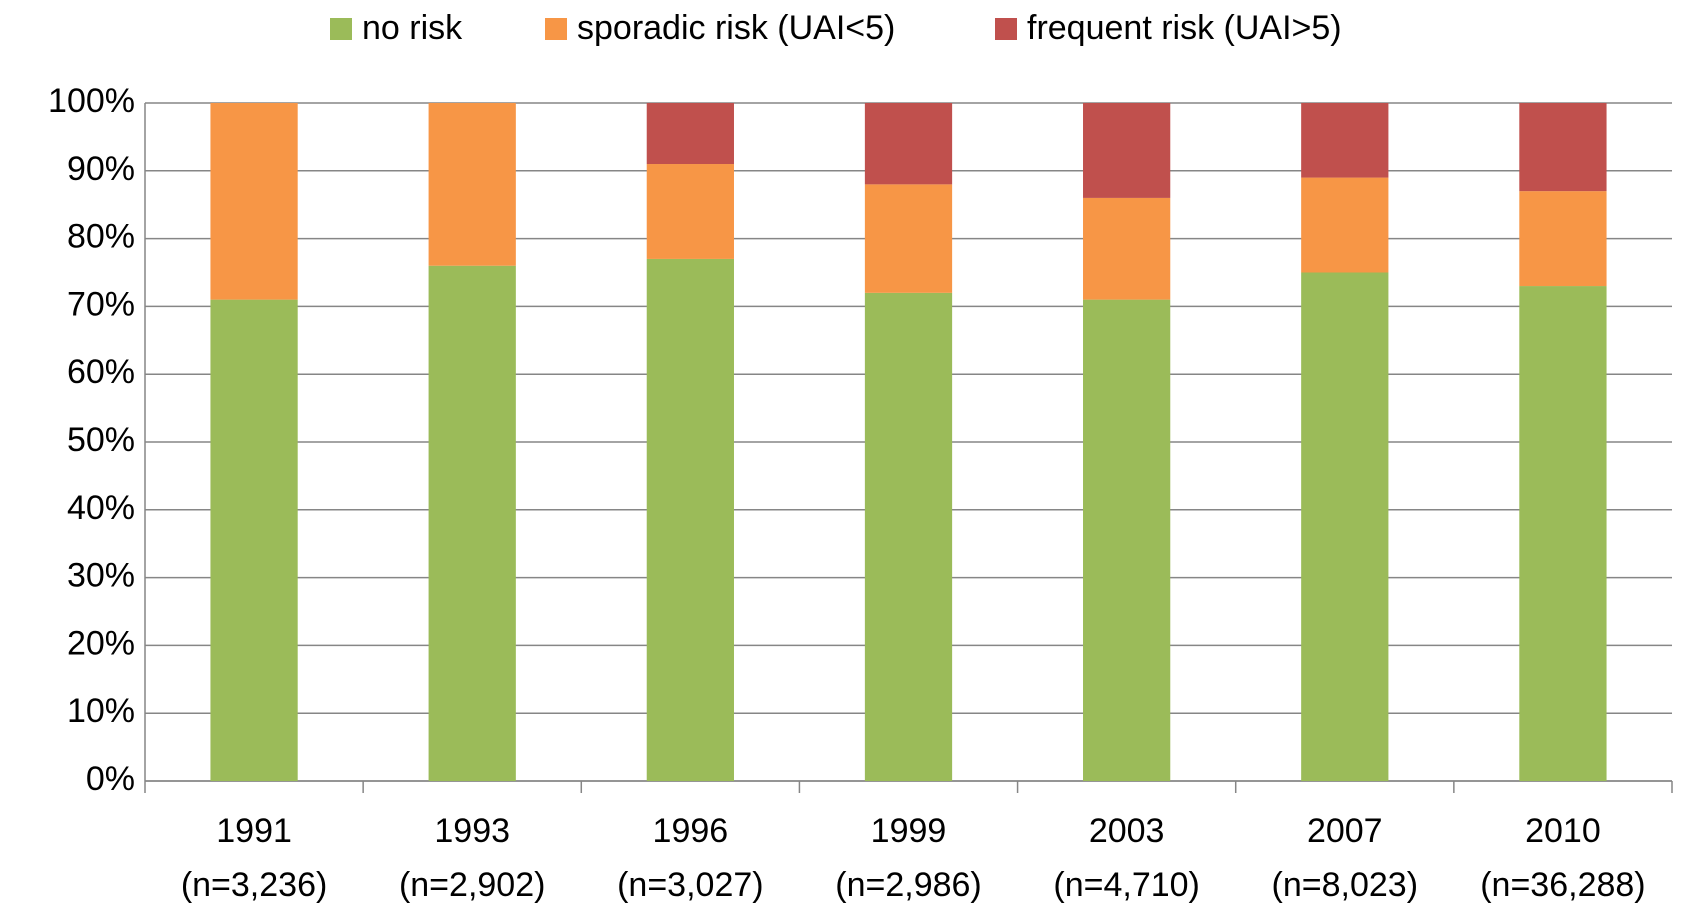 The width and height of the screenshot is (1682, 910). What do you see at coordinates (101, 643) in the screenshot?
I see `y-tick-label: 20%` at bounding box center [101, 643].